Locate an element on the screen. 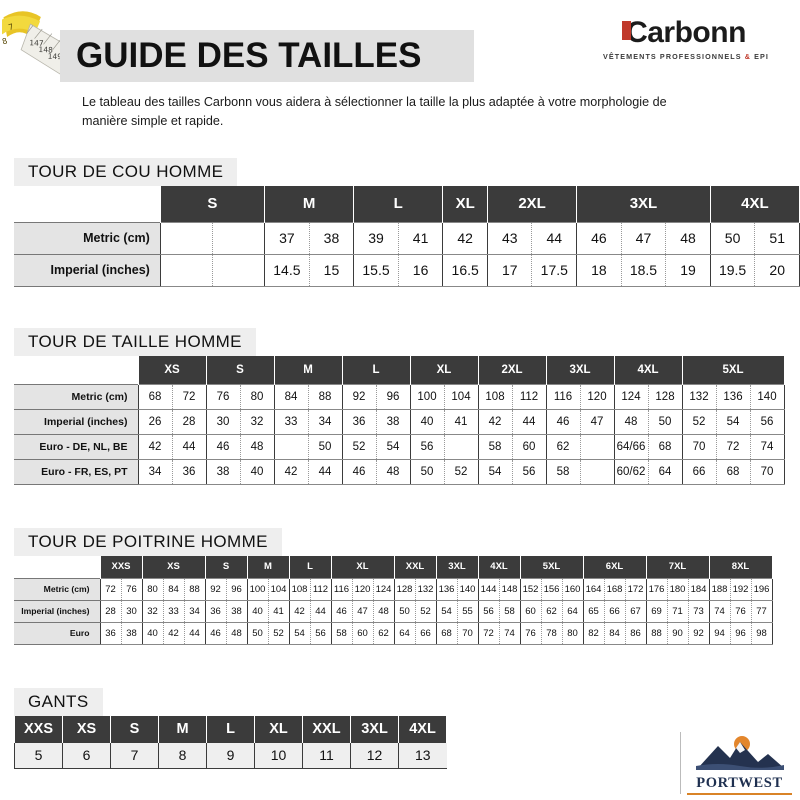 This screenshot has height=800, width=800. glove-size-header-xs: XS is located at coordinates (86, 729).